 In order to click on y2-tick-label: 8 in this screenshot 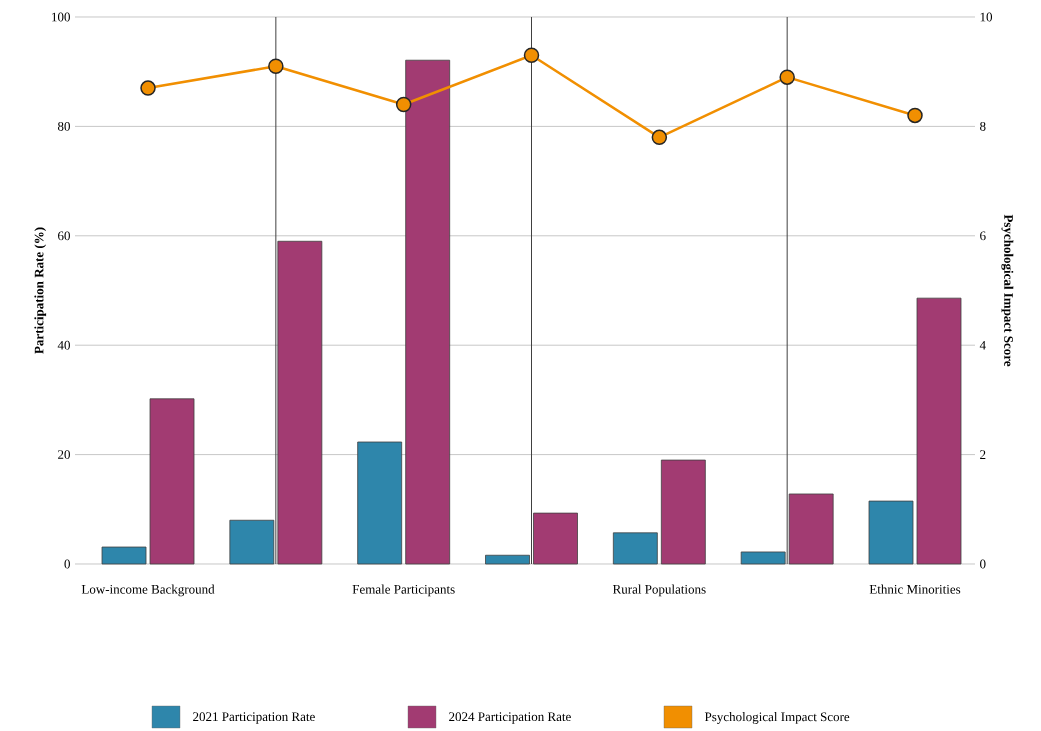, I will do `click(983, 126)`.